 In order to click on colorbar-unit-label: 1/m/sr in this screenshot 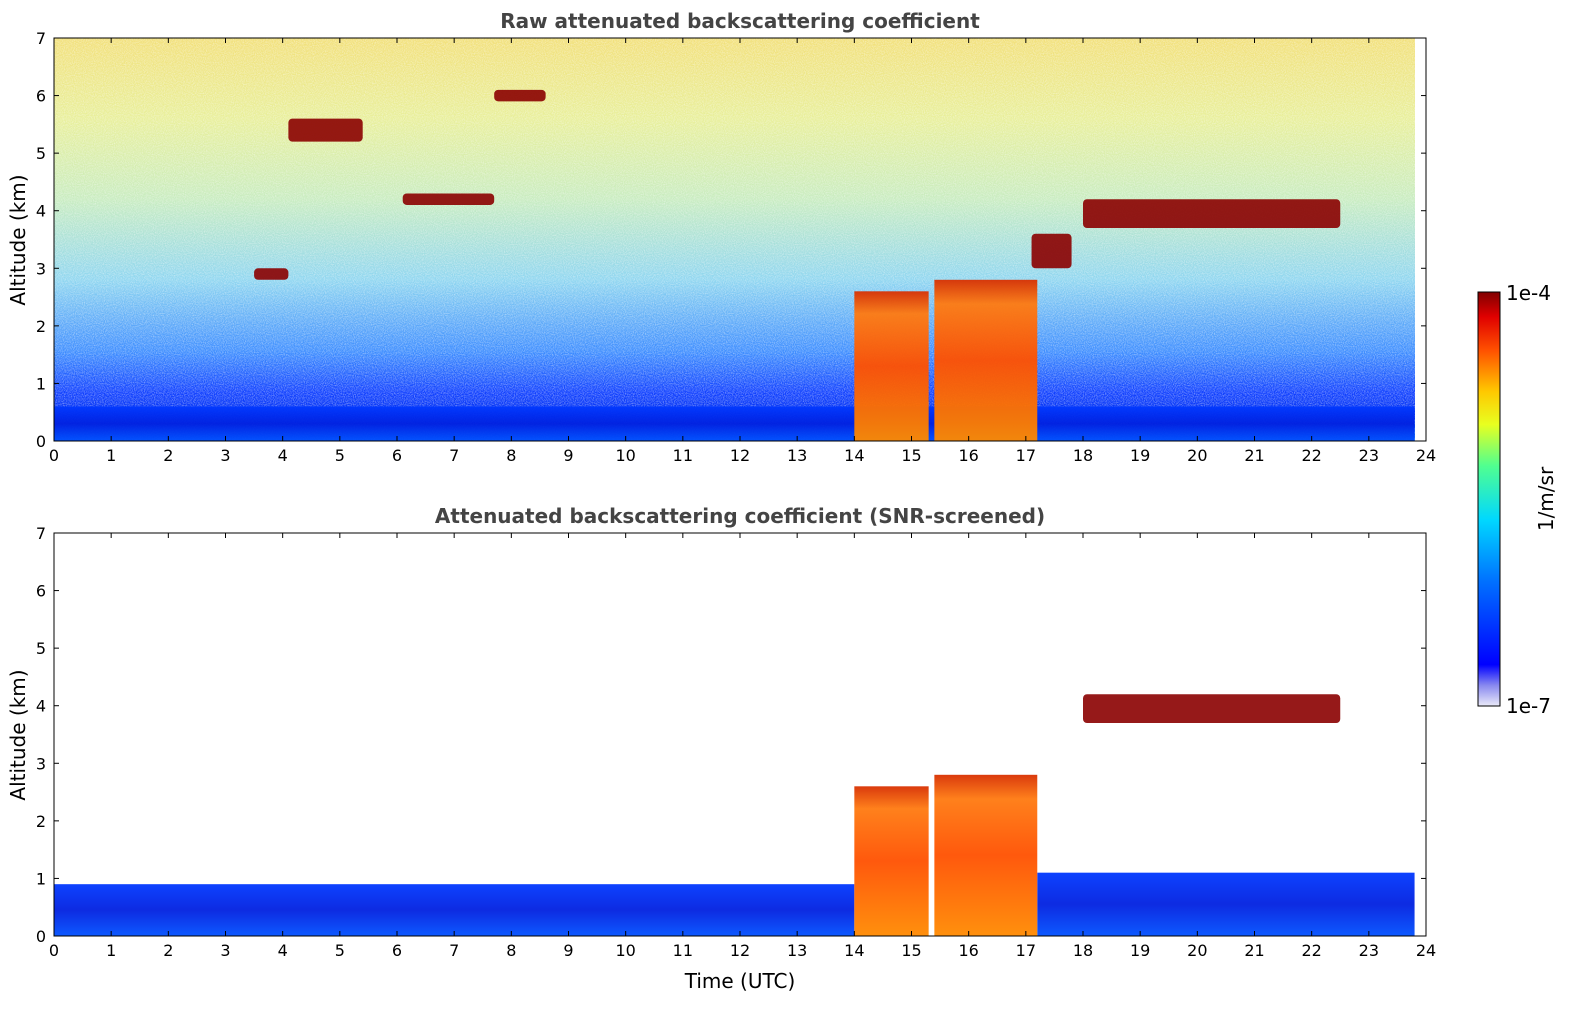, I will do `click(1546, 498)`.